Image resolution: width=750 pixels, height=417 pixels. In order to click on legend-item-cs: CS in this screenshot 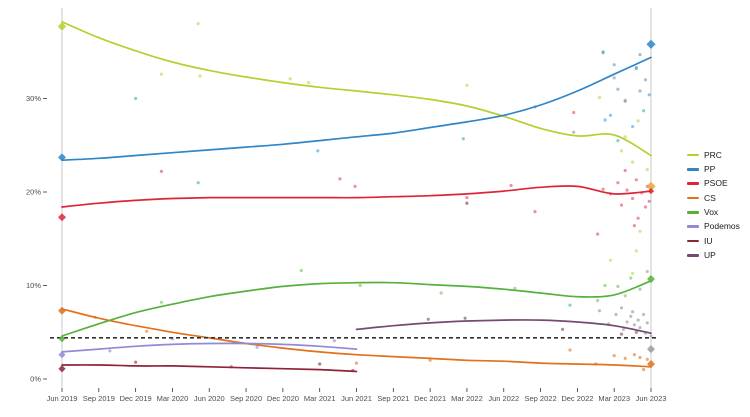, I will do `click(713, 198)`.